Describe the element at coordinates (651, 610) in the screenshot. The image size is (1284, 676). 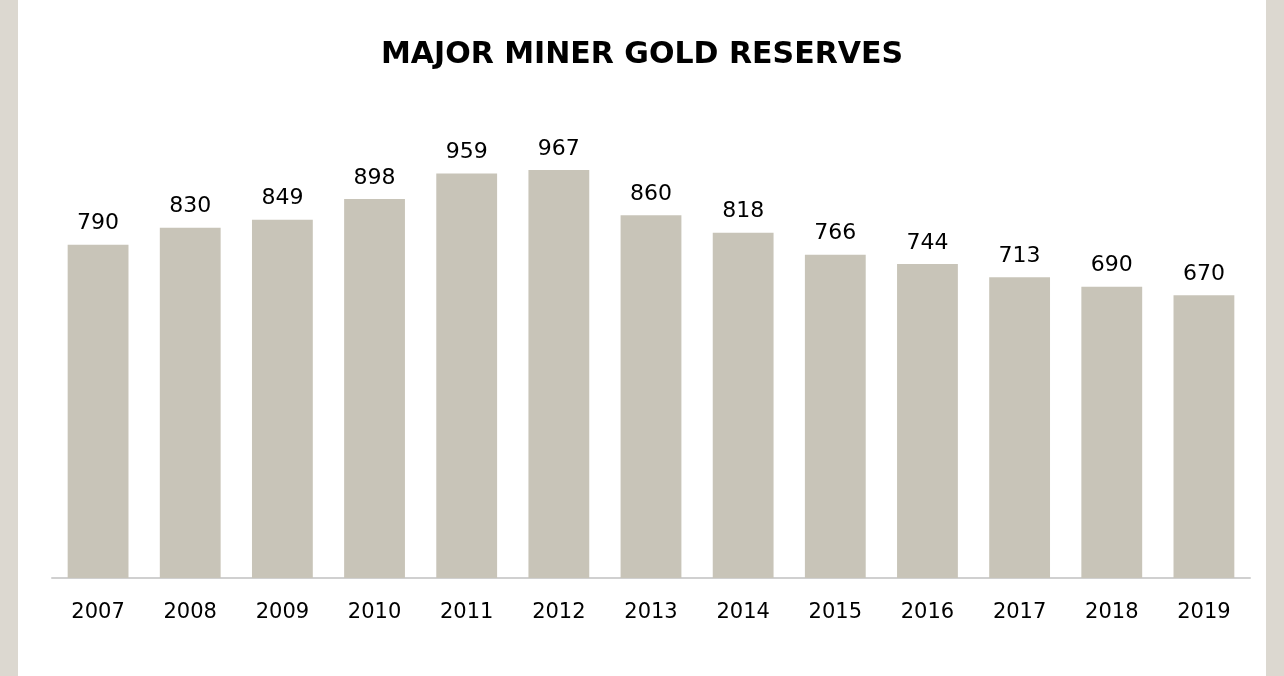
I see `x-tick-label: 2013` at that location.